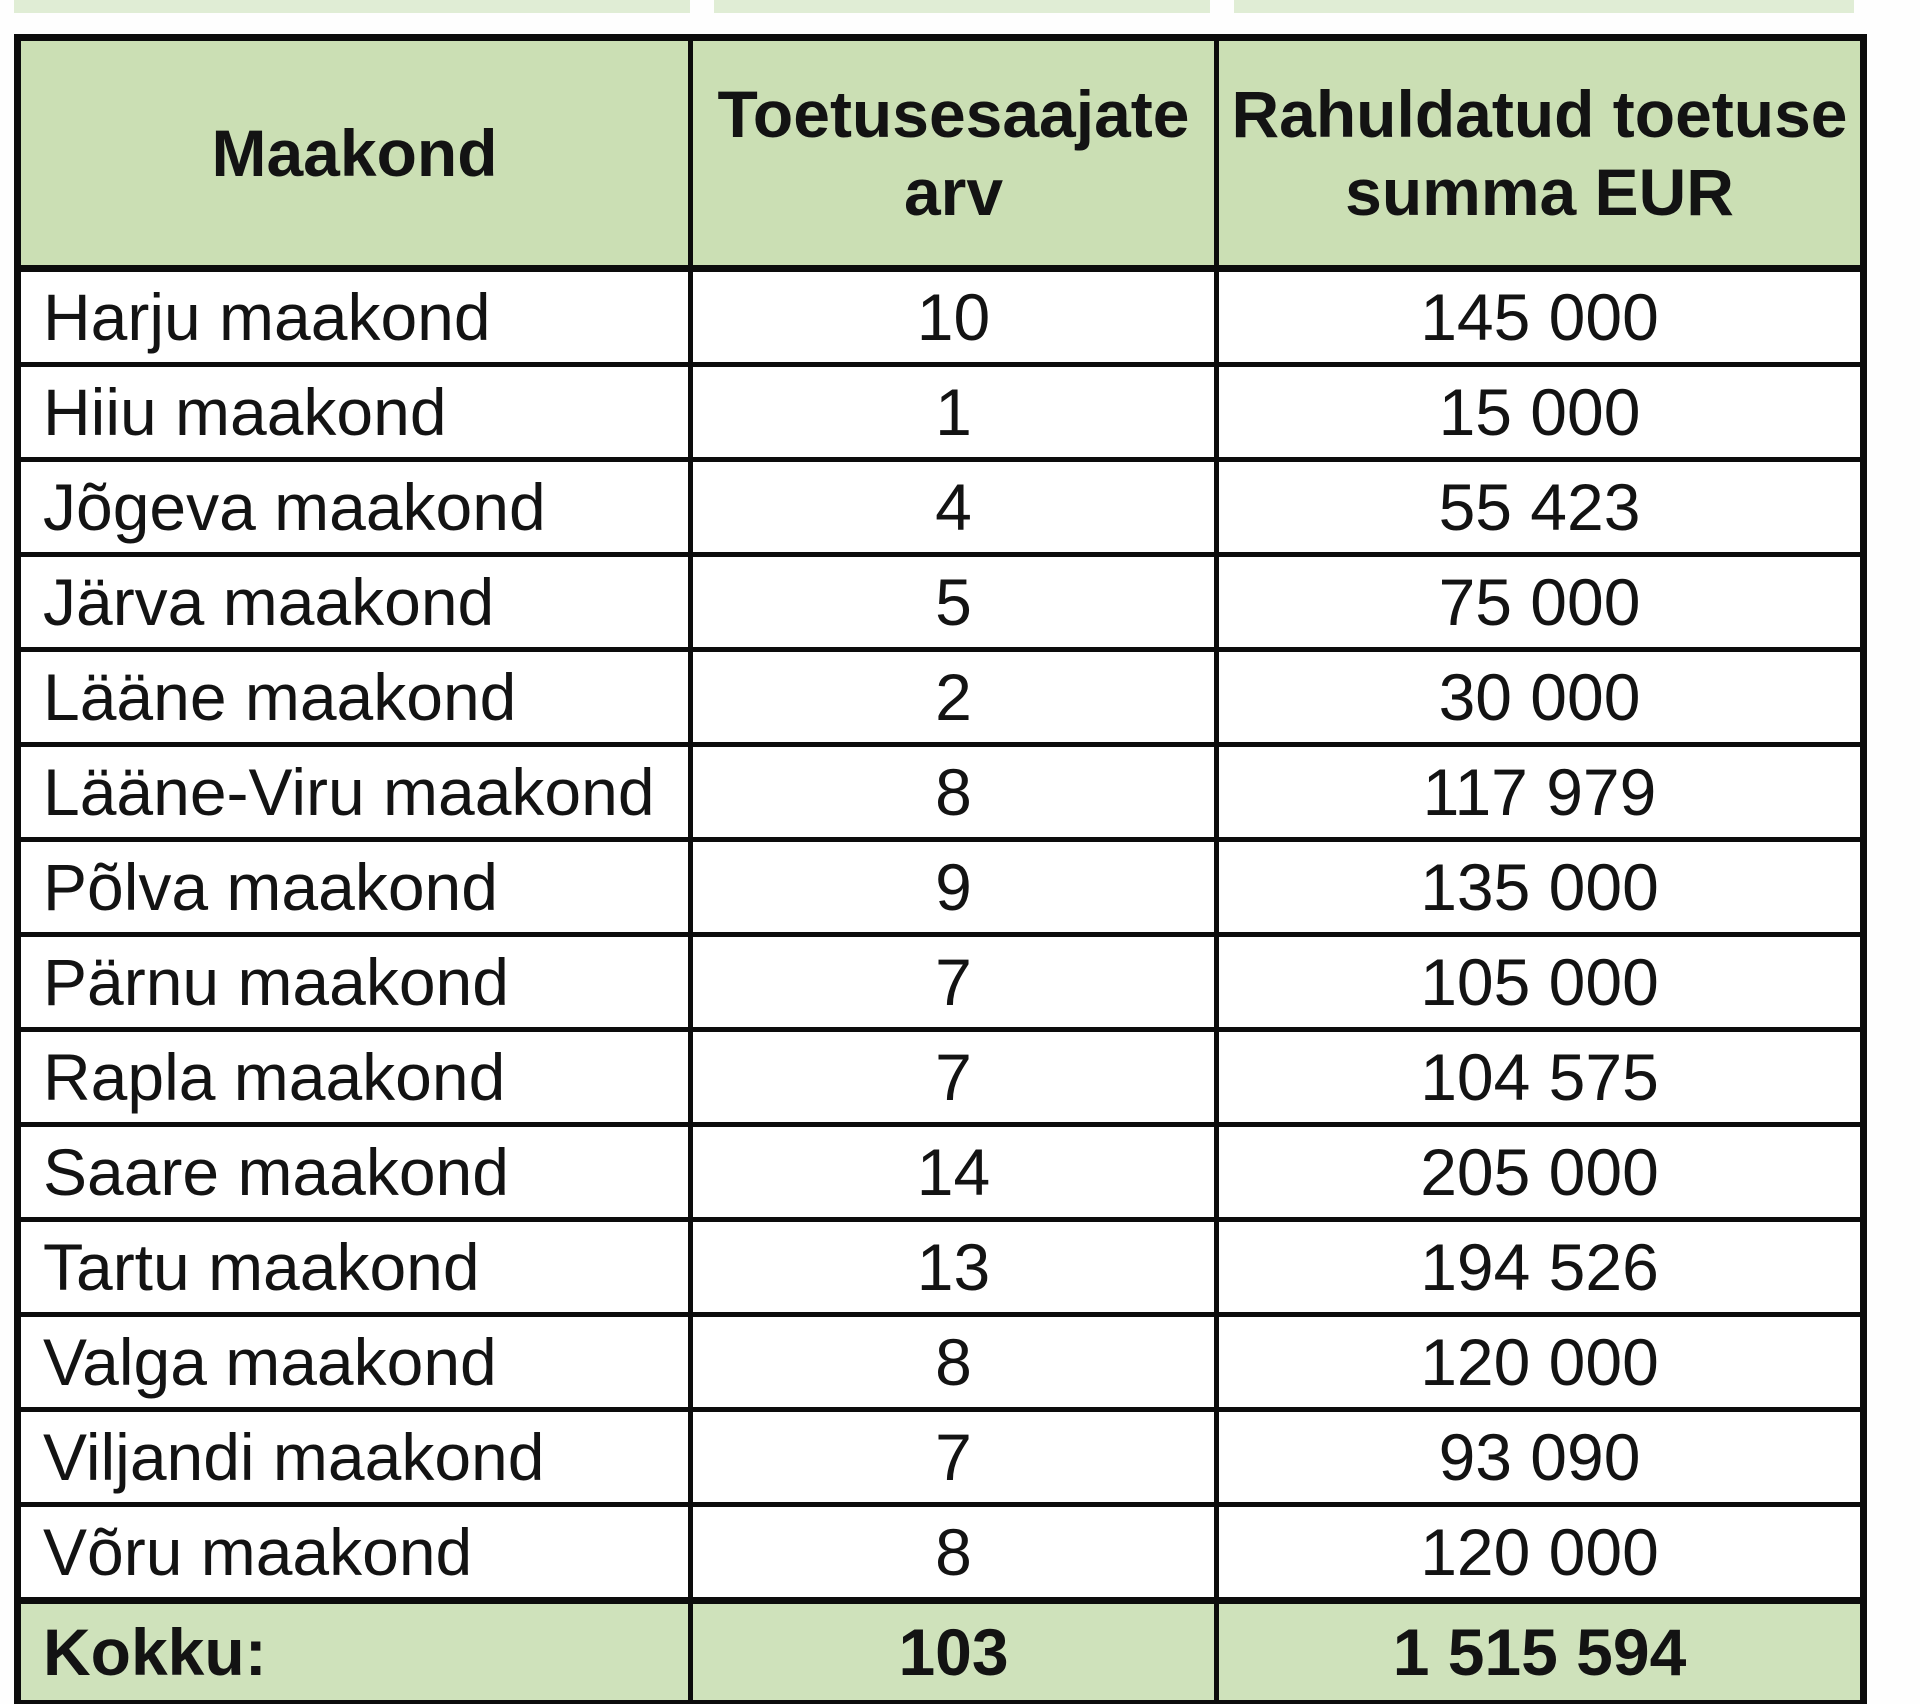  Describe the element at coordinates (953, 192) in the screenshot. I see `header-count-line2: arv` at that location.